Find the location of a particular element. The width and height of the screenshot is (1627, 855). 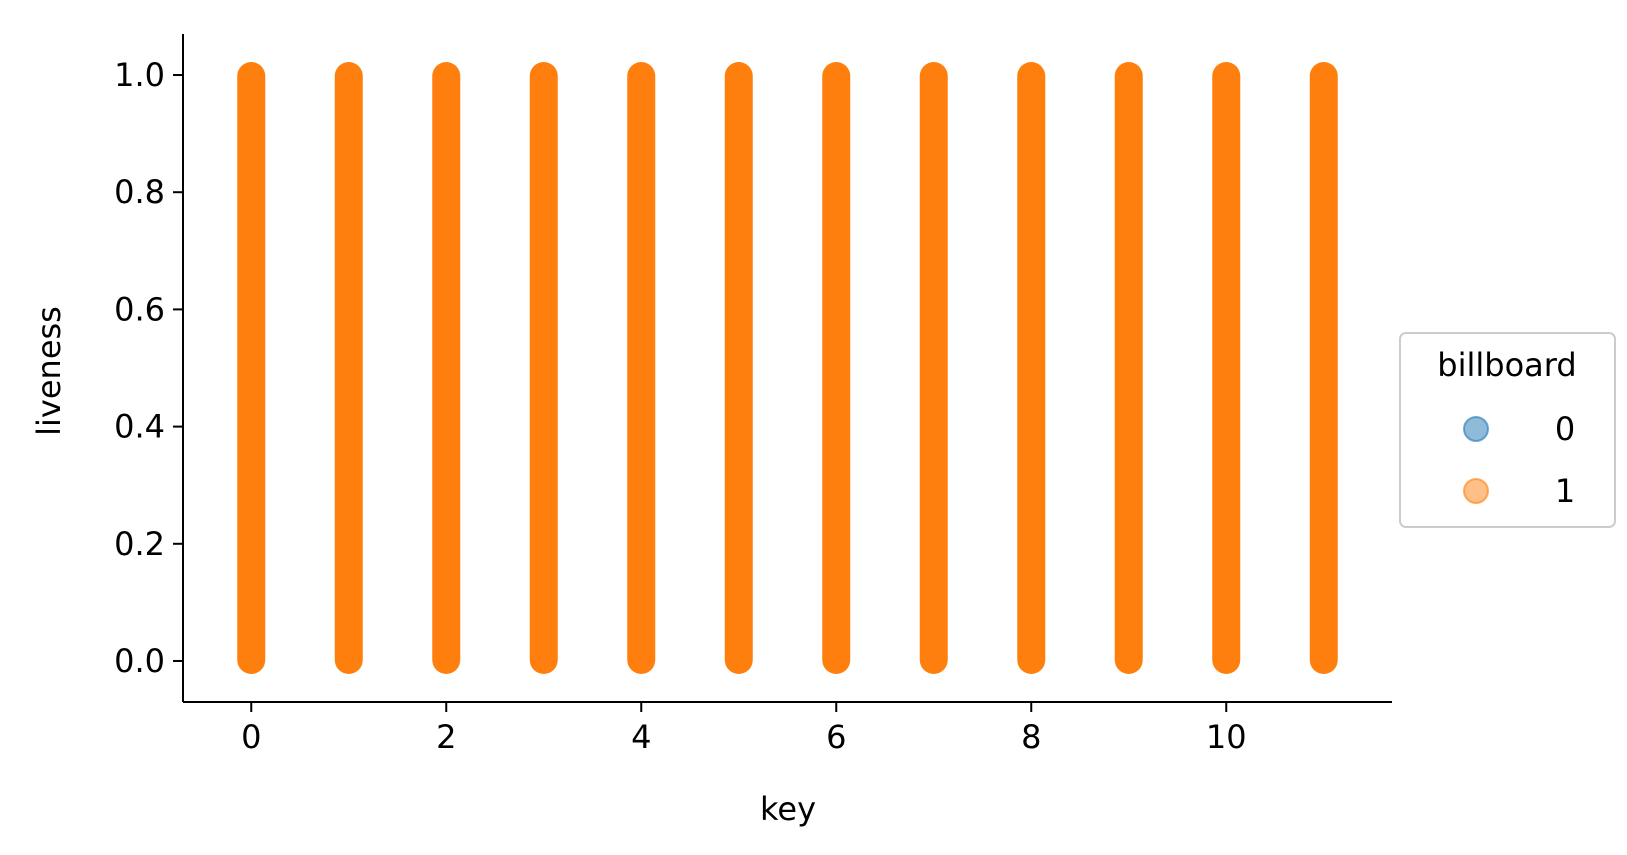

y-axis-label: liveness is located at coordinates (49, 371).